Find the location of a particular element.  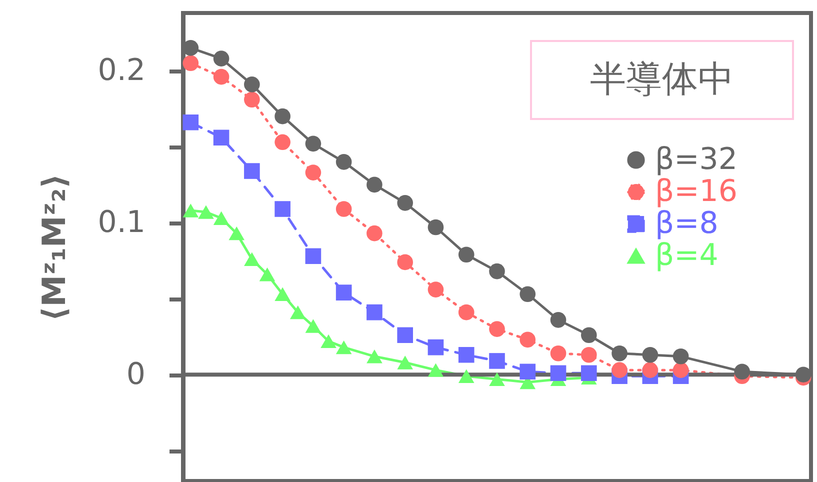

y-axis-title: ⟨Mᶻ₁Mᶻ₂⟩ is located at coordinates (53, 248).